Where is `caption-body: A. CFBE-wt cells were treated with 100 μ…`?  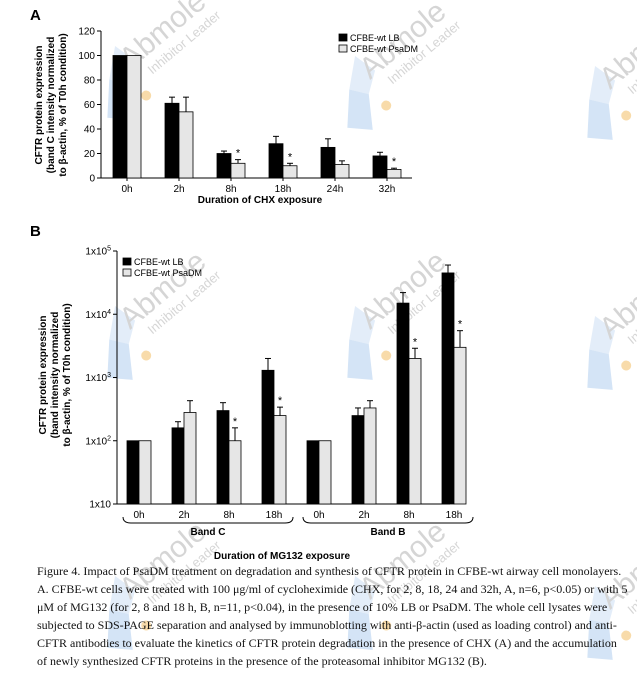 caption-body: A. CFBE-wt cells were treated with 100 μ… is located at coordinates (332, 625).